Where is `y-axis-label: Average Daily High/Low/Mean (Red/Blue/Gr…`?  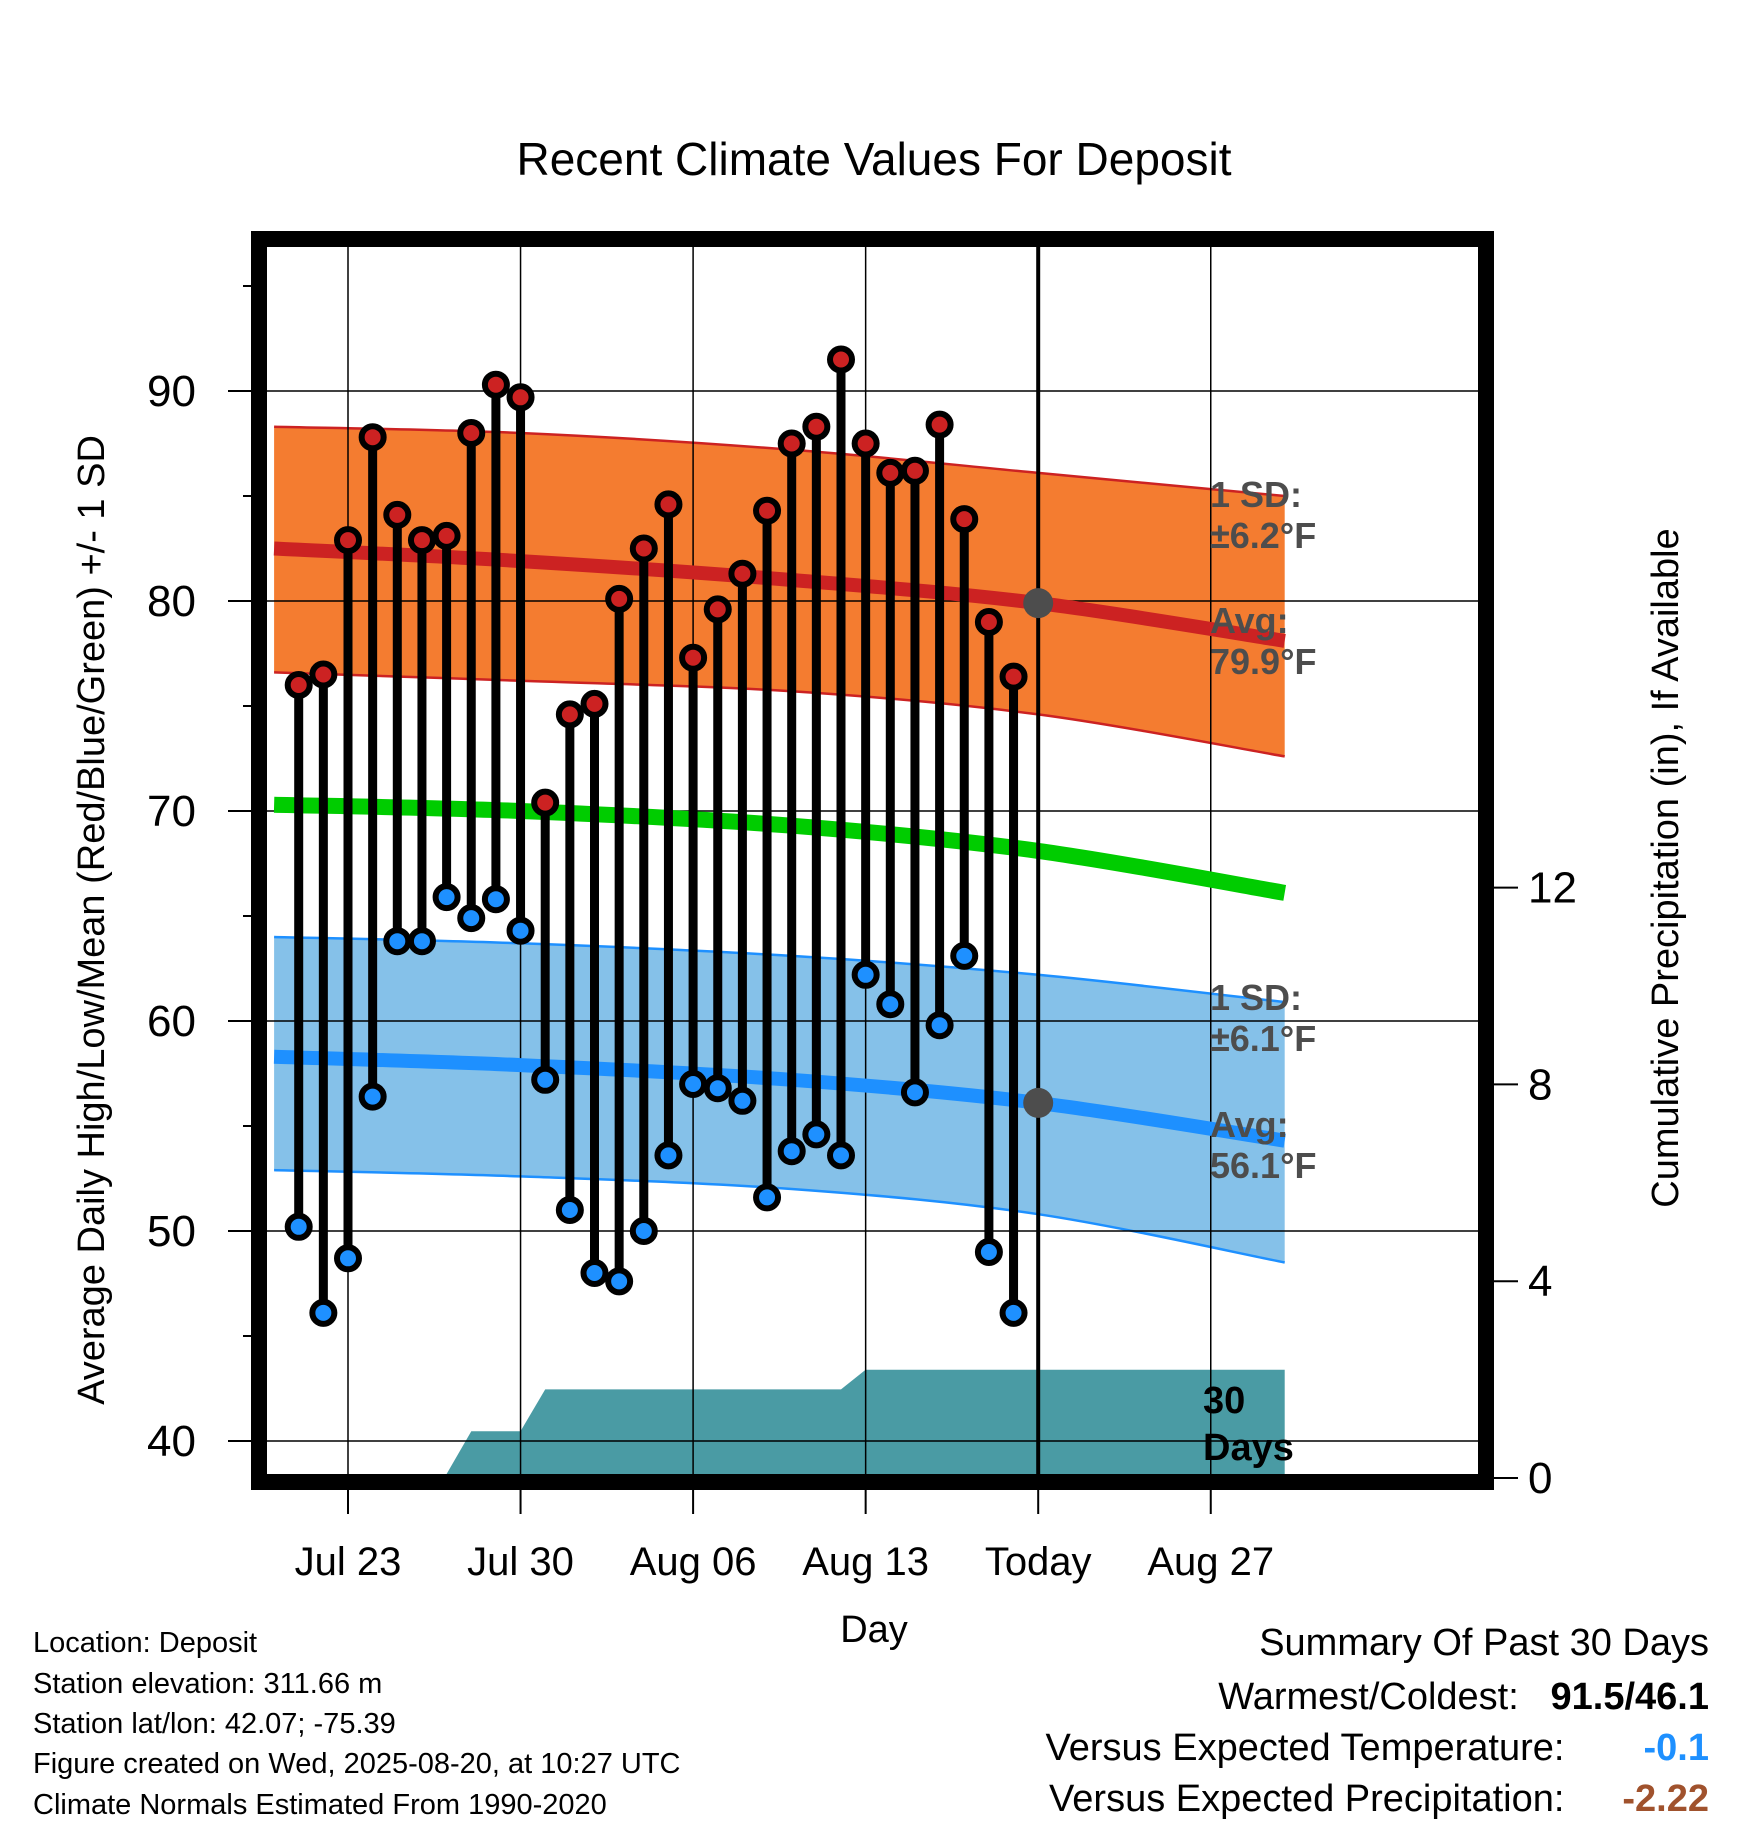
y-axis-label: Average Daily High/Low/Mean (Red/Blue/Gr… is located at coordinates (92, 920).